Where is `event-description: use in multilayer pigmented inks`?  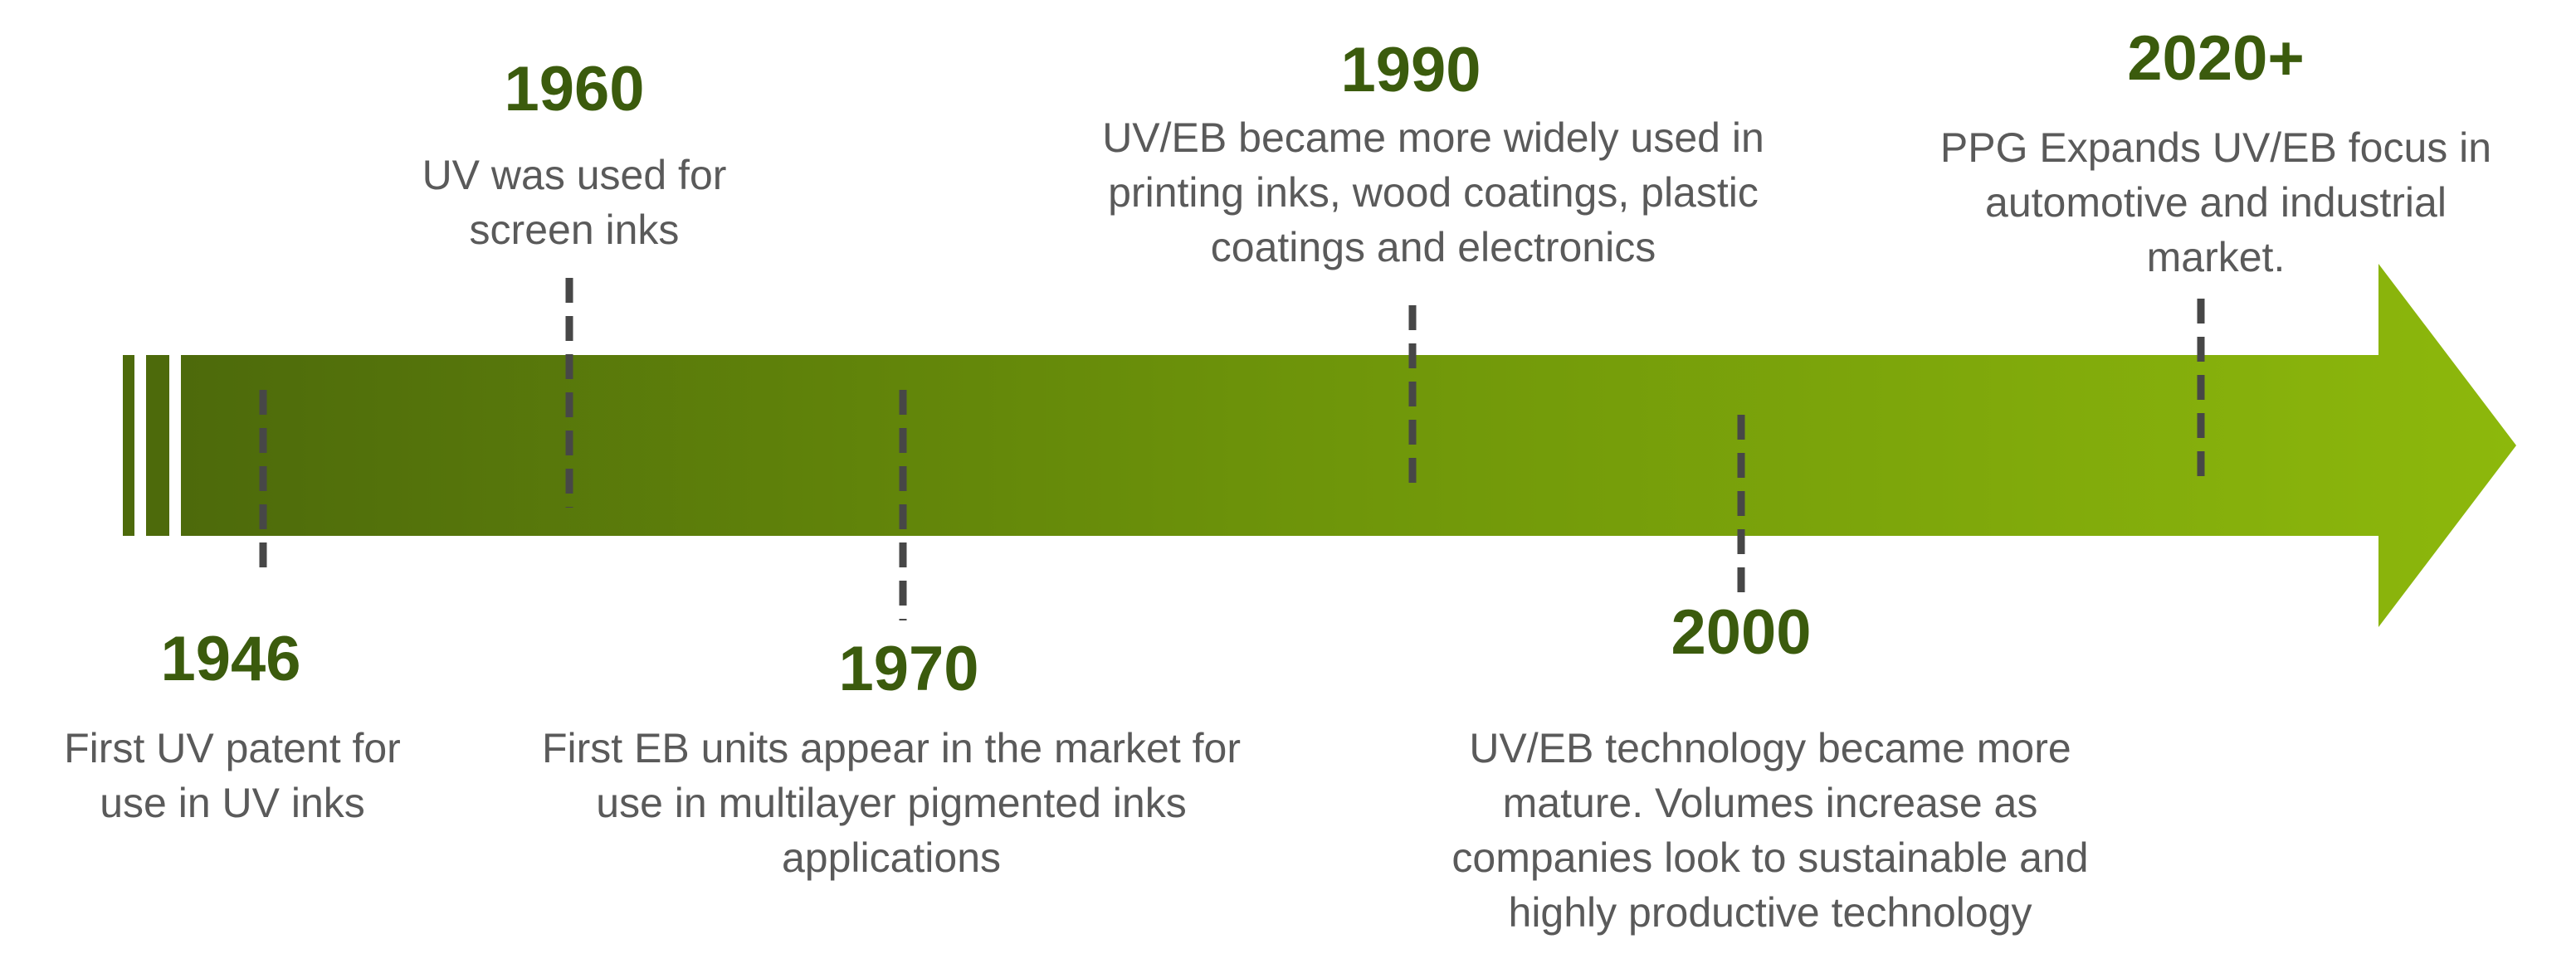 event-description: use in multilayer pigmented inks is located at coordinates (891, 803).